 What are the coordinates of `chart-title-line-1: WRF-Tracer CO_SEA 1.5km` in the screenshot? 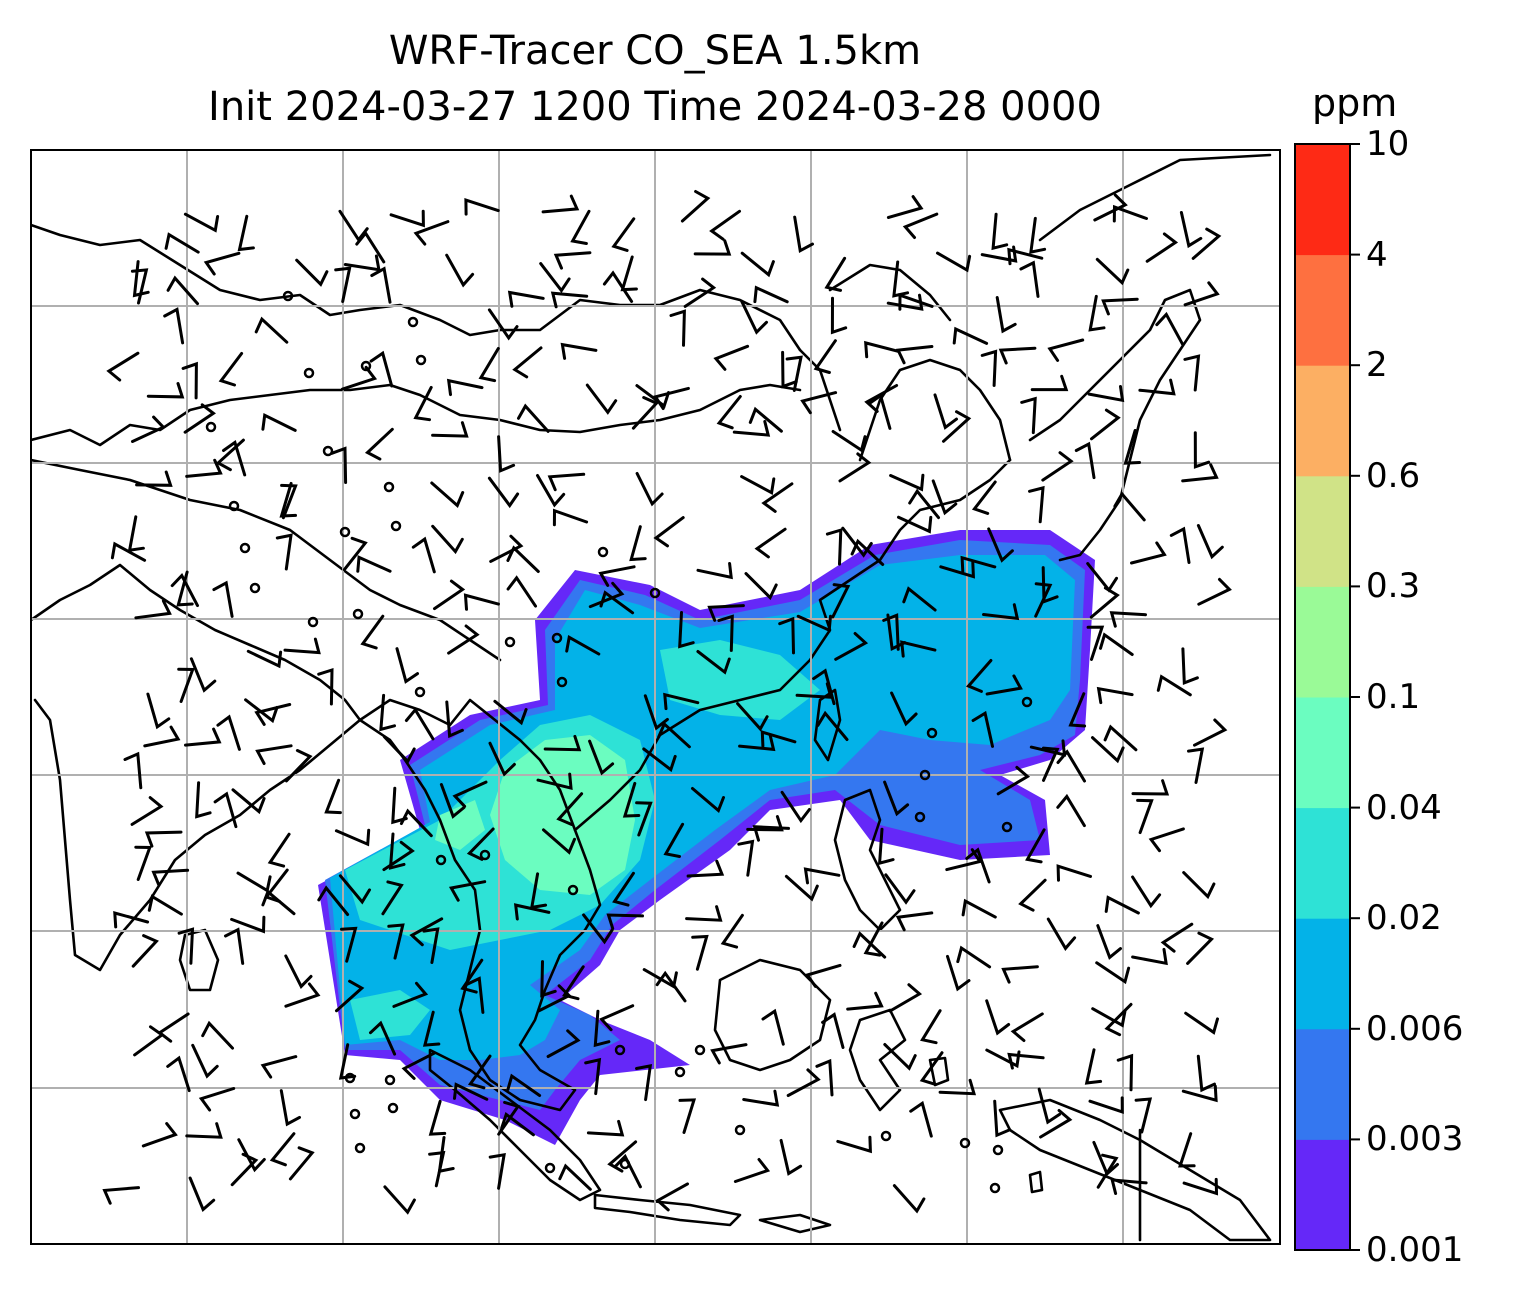 It's located at (655, 51).